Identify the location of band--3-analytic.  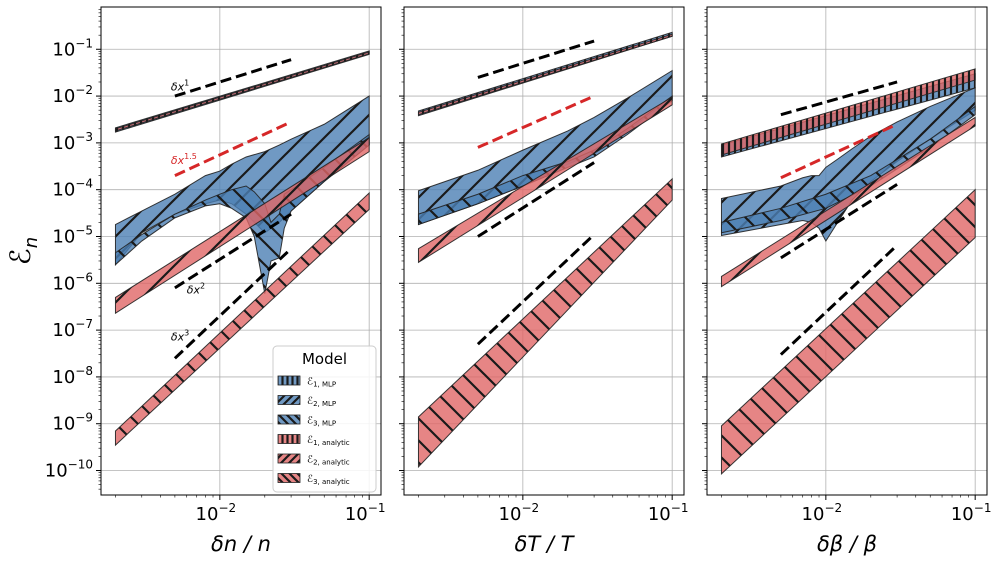
(545, 323).